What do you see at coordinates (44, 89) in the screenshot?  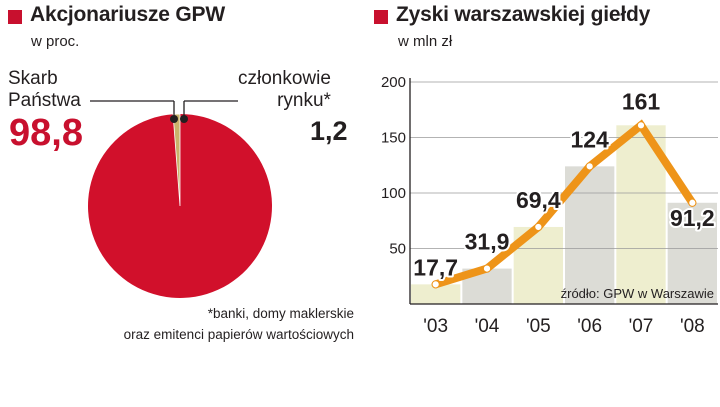 I see `pie-label-skarb: Skarb Państwa` at bounding box center [44, 89].